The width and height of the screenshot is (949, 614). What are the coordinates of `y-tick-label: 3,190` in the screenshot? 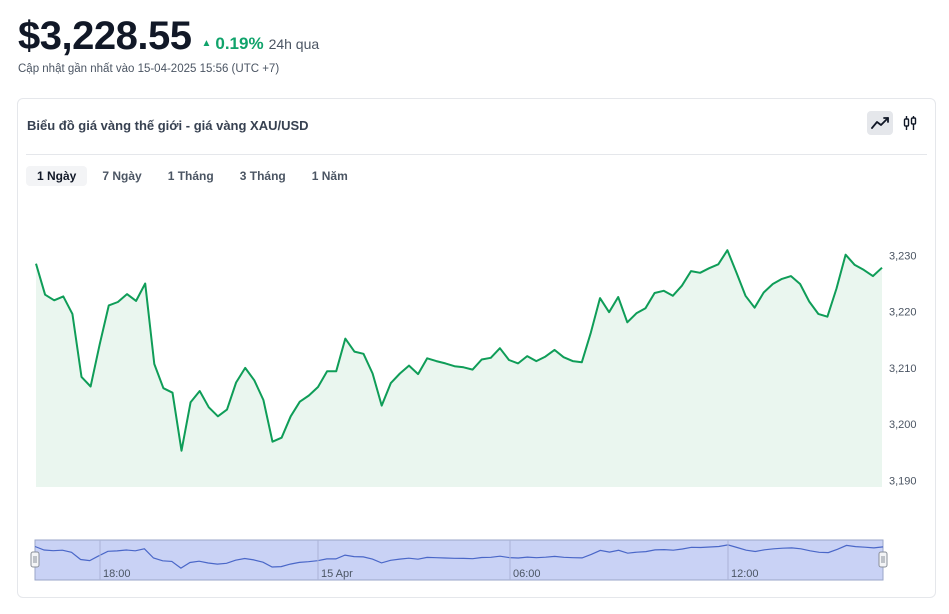 It's located at (903, 482).